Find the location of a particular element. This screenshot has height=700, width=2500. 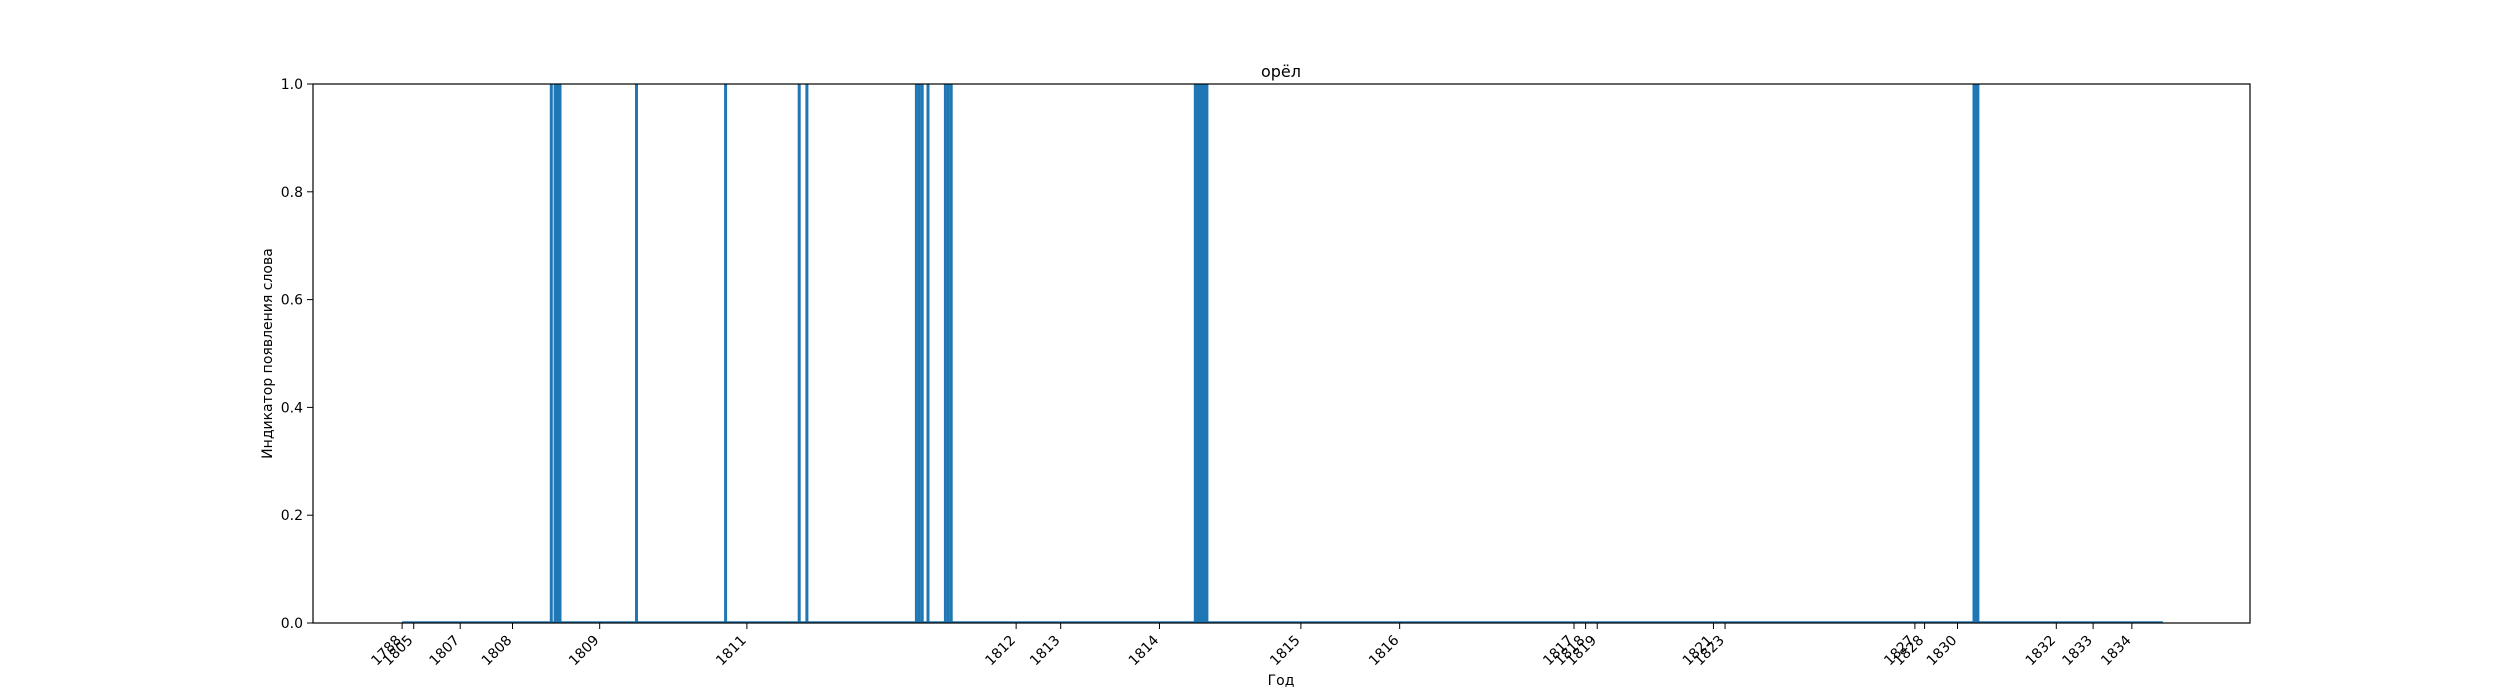

x-tick-label: 1811 is located at coordinates (731, 651).